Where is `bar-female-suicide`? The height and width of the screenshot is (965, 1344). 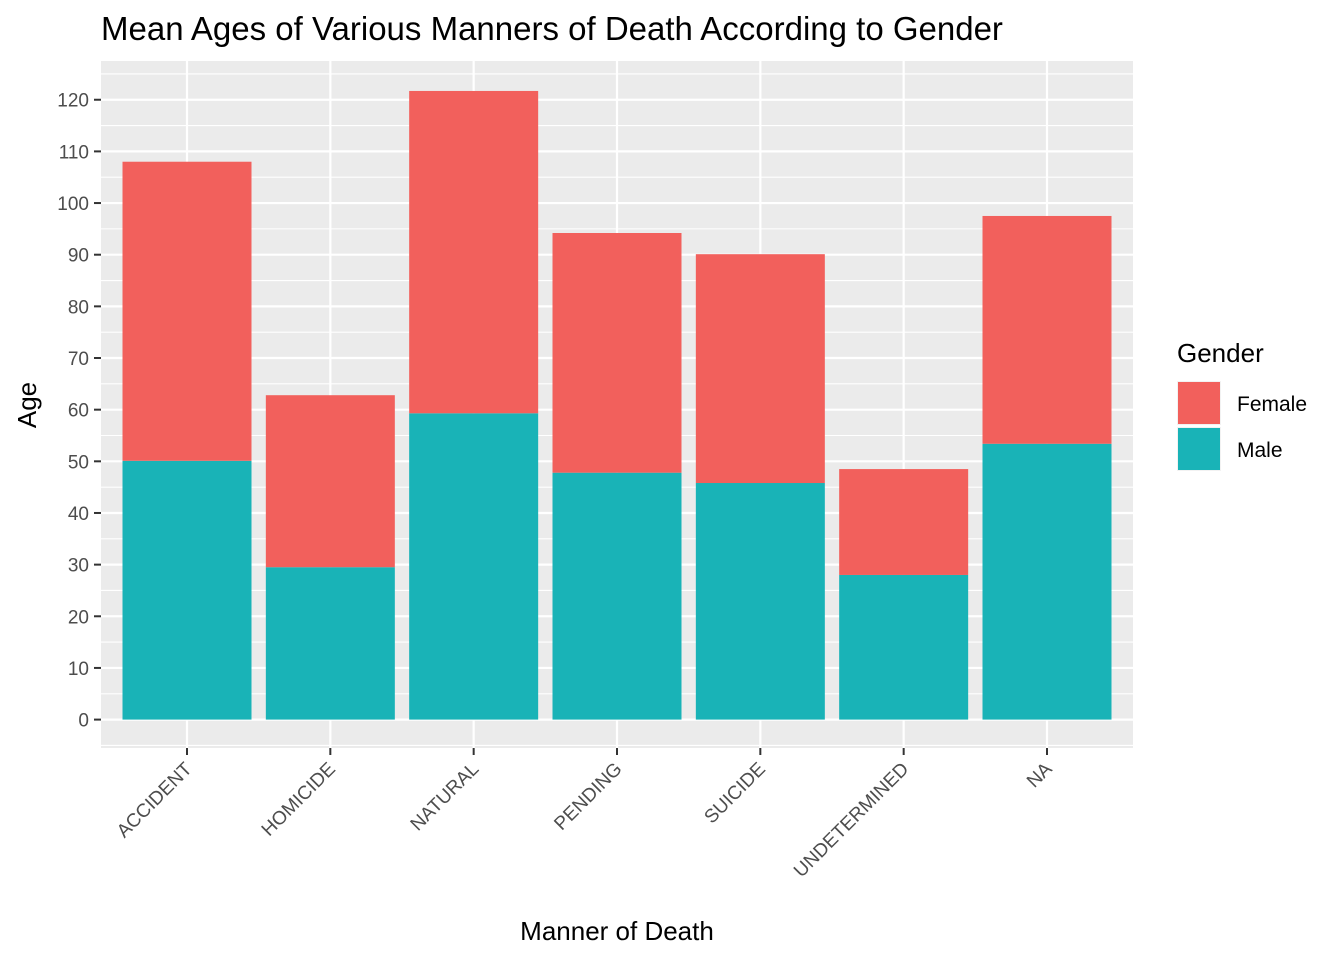 bar-female-suicide is located at coordinates (760, 369).